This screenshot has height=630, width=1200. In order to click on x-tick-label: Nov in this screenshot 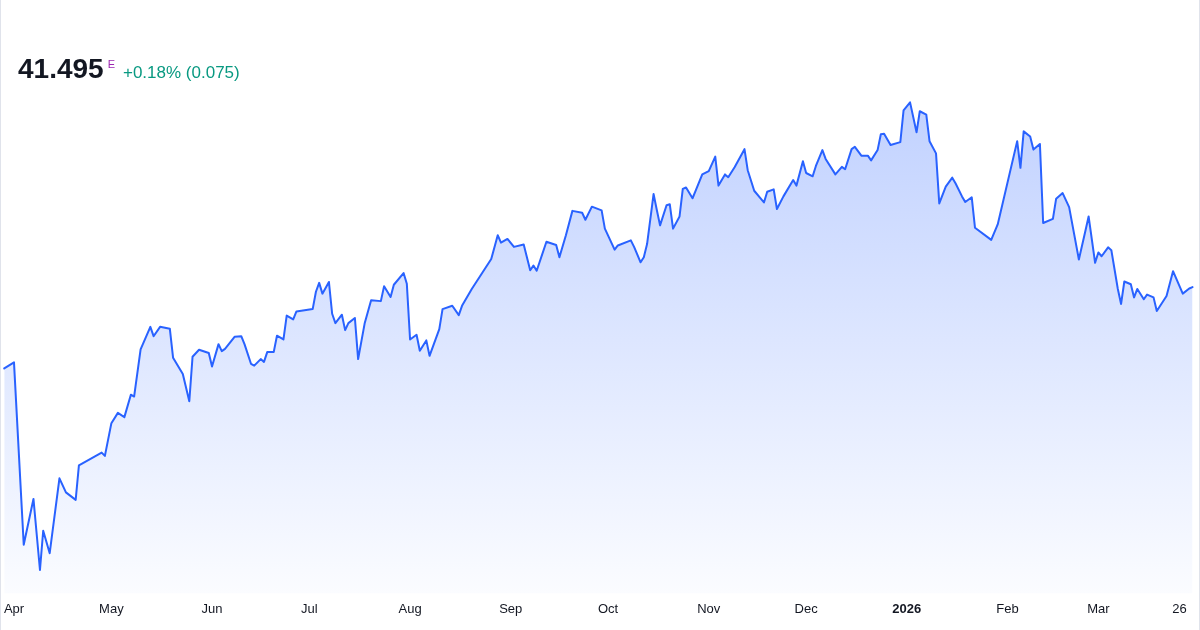, I will do `click(709, 608)`.